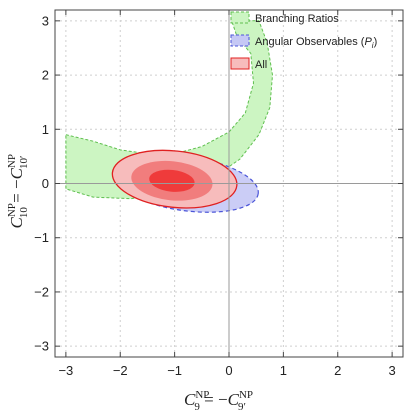 This screenshot has width=409, height=416. What do you see at coordinates (41, 237) in the screenshot?
I see `y-tick-label: −1` at bounding box center [41, 237].